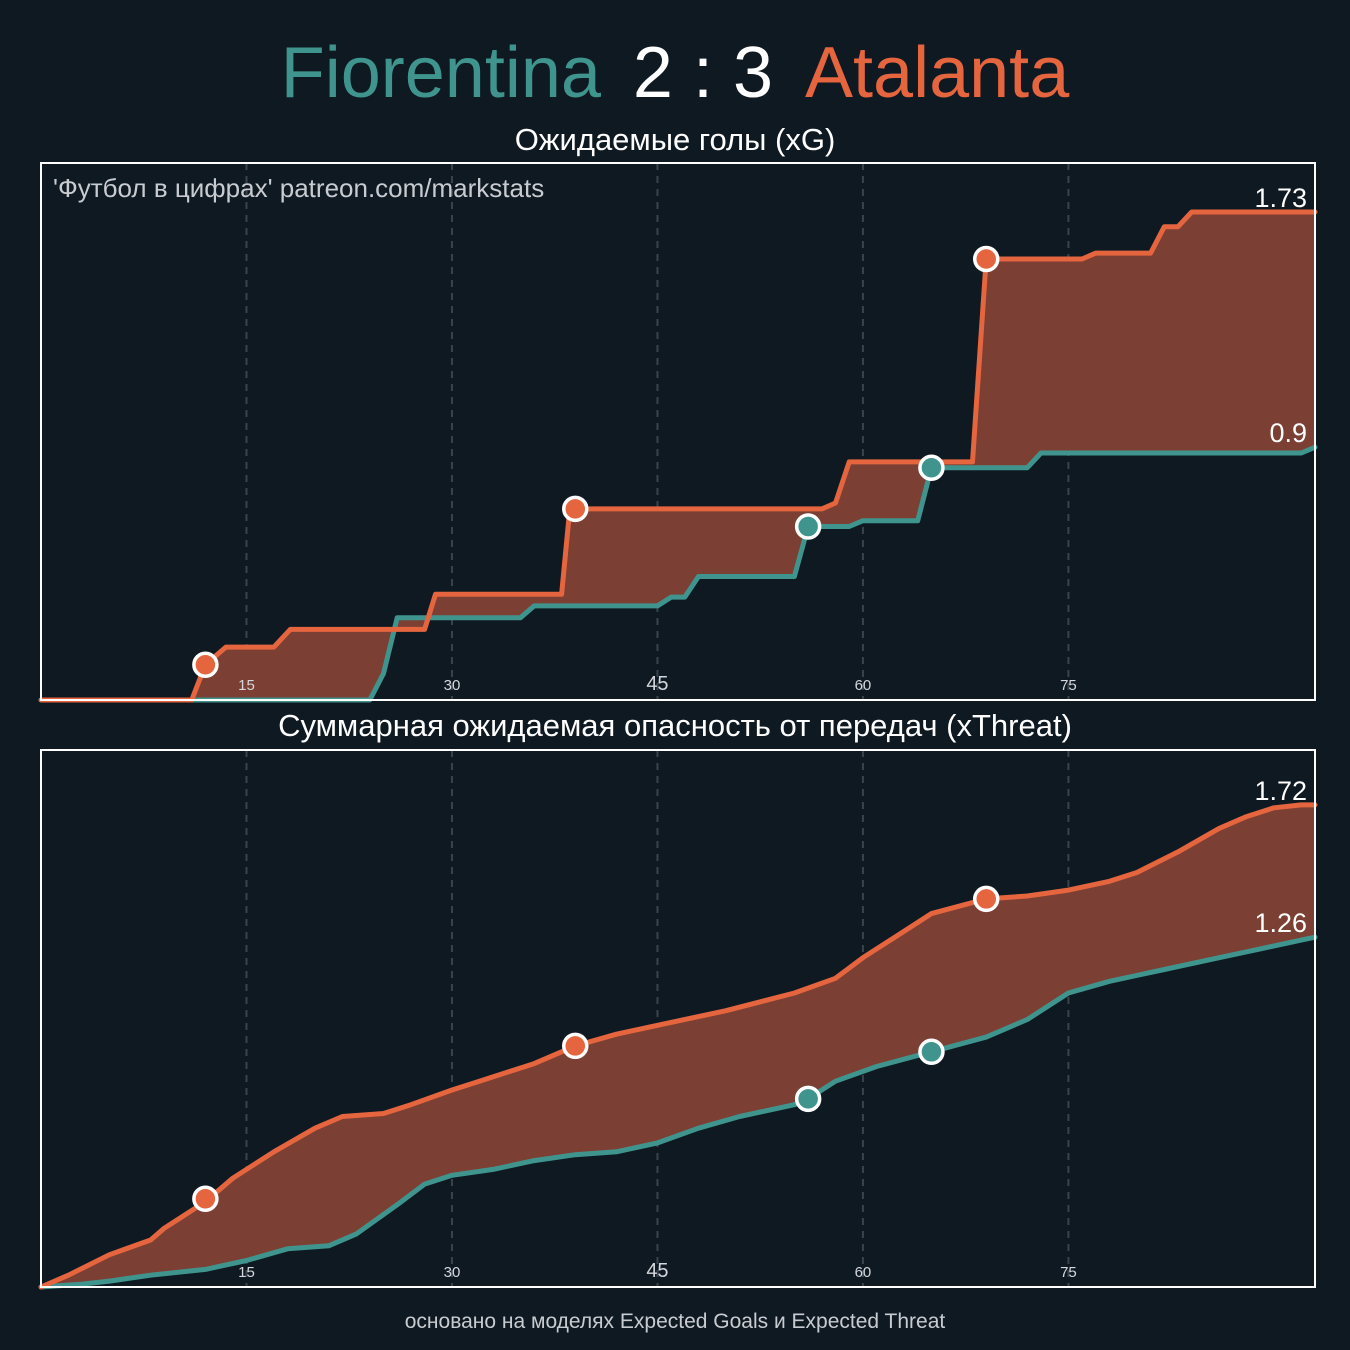 This screenshot has height=1350, width=1350. Describe the element at coordinates (1280, 791) in the screenshot. I see `away-final-value-label: 1.72` at that location.